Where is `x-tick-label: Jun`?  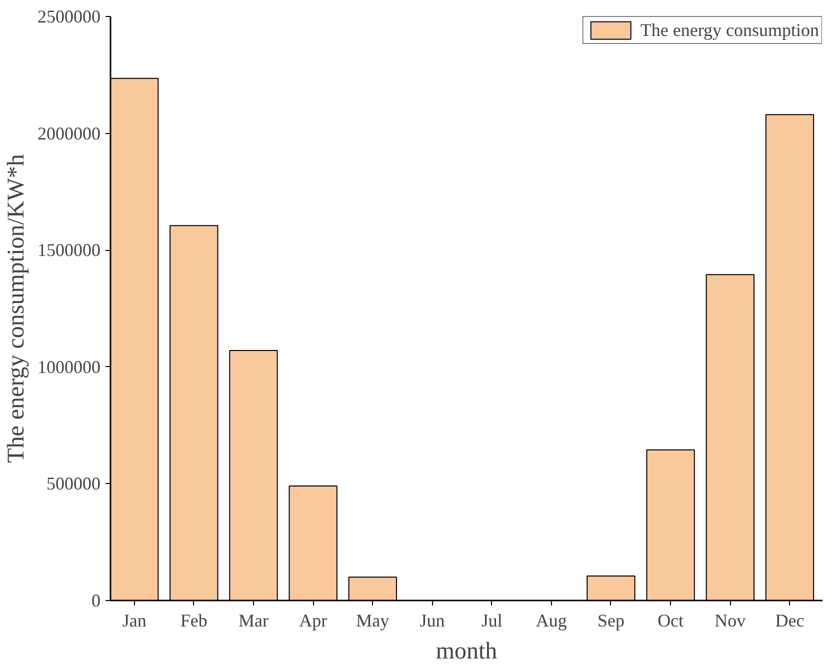 x-tick-label: Jun is located at coordinates (432, 620).